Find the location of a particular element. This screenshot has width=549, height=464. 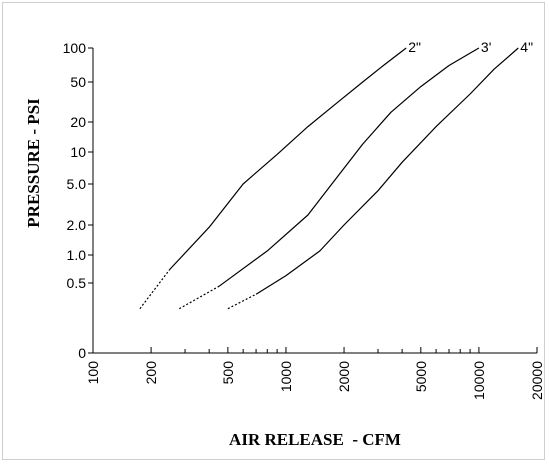

y-axis-title: PRESSURE - PSI is located at coordinates (33, 163).